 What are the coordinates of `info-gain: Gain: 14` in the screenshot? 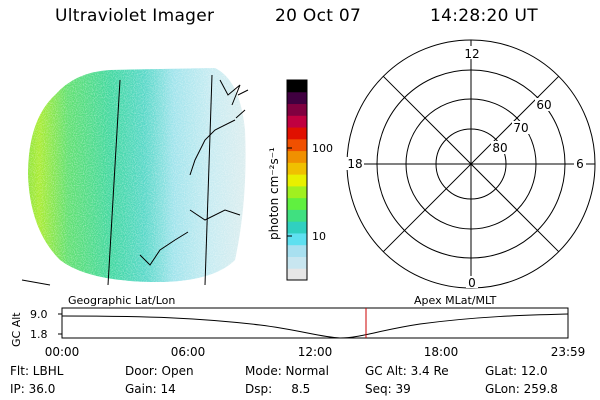 It's located at (150, 389).